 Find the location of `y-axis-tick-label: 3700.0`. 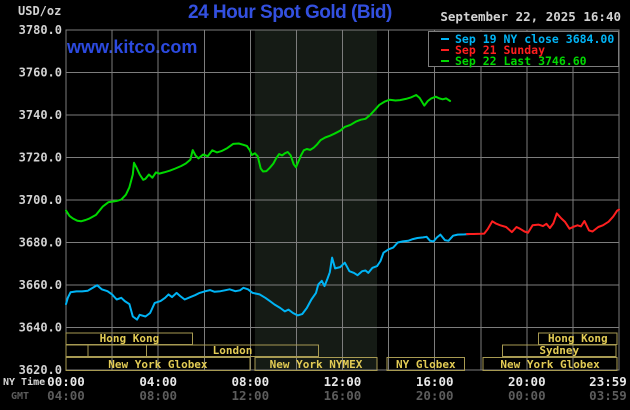

y-axis-tick-label: 3700.0 is located at coordinates (40, 200).